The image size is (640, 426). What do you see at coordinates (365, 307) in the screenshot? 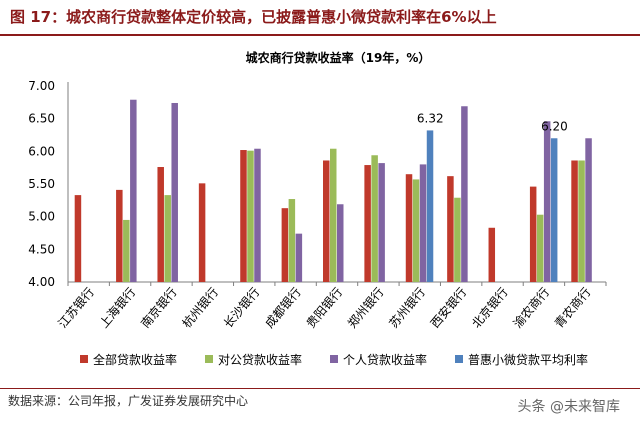
I see `x-tick-label: 郑州银行` at bounding box center [365, 307].